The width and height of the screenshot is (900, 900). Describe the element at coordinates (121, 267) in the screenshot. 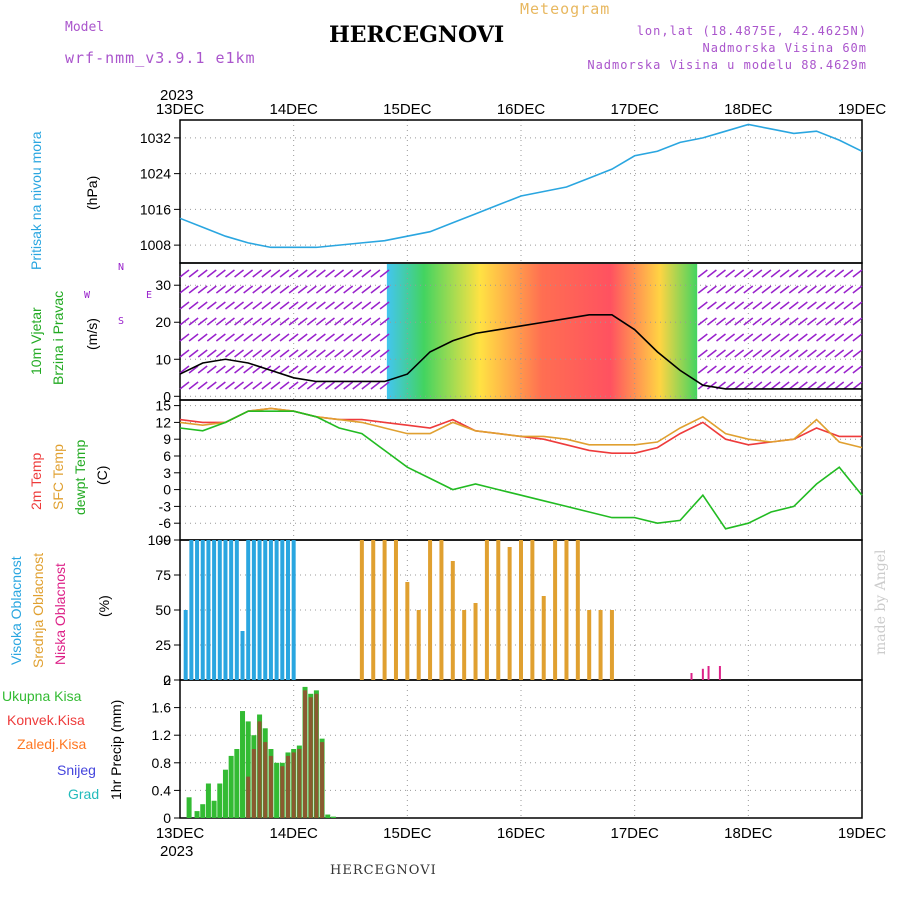

I see `rose-n: N` at that location.